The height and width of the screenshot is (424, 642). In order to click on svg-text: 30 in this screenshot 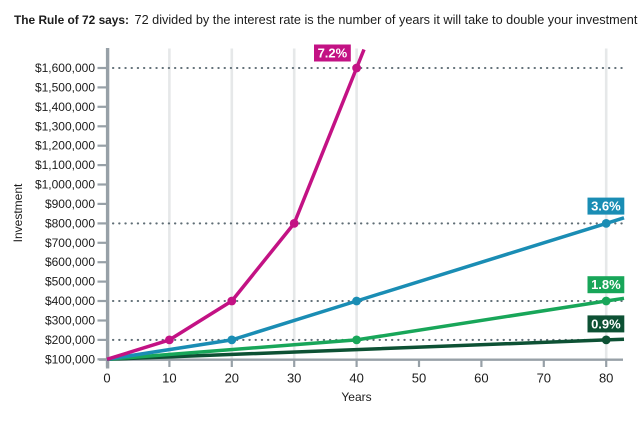, I will do `click(294, 378)`.